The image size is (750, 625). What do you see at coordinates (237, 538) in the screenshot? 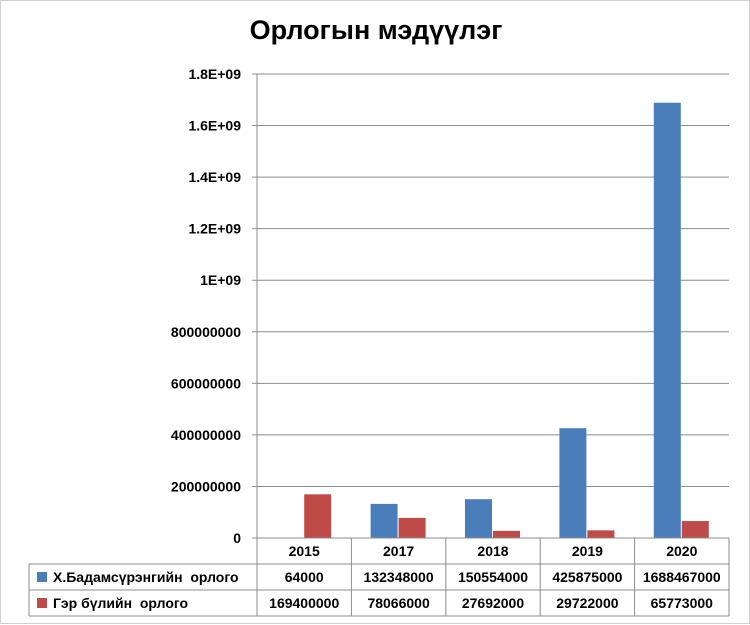
I see `y-tick-label: 0` at bounding box center [237, 538].